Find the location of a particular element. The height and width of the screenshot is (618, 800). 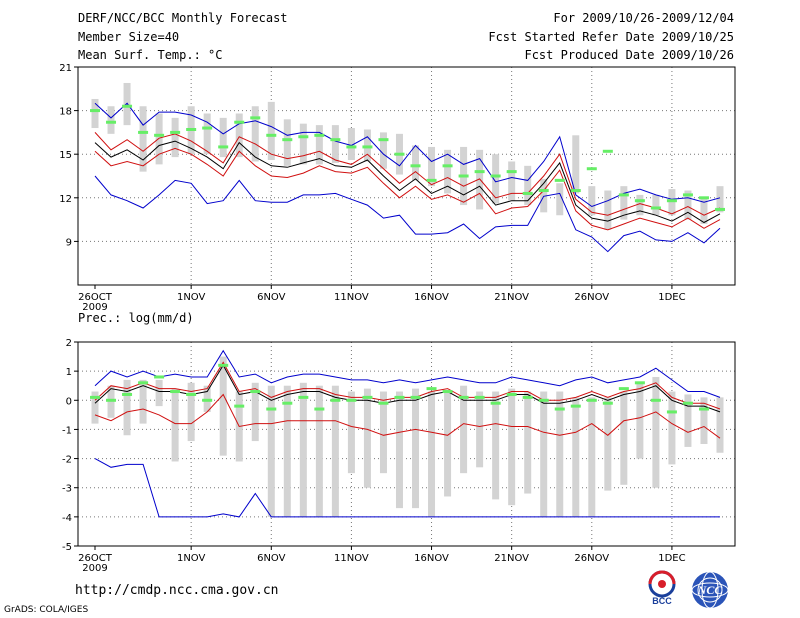

precip-panel-title: Prec.: log(mm/d) is located at coordinates (136, 318).